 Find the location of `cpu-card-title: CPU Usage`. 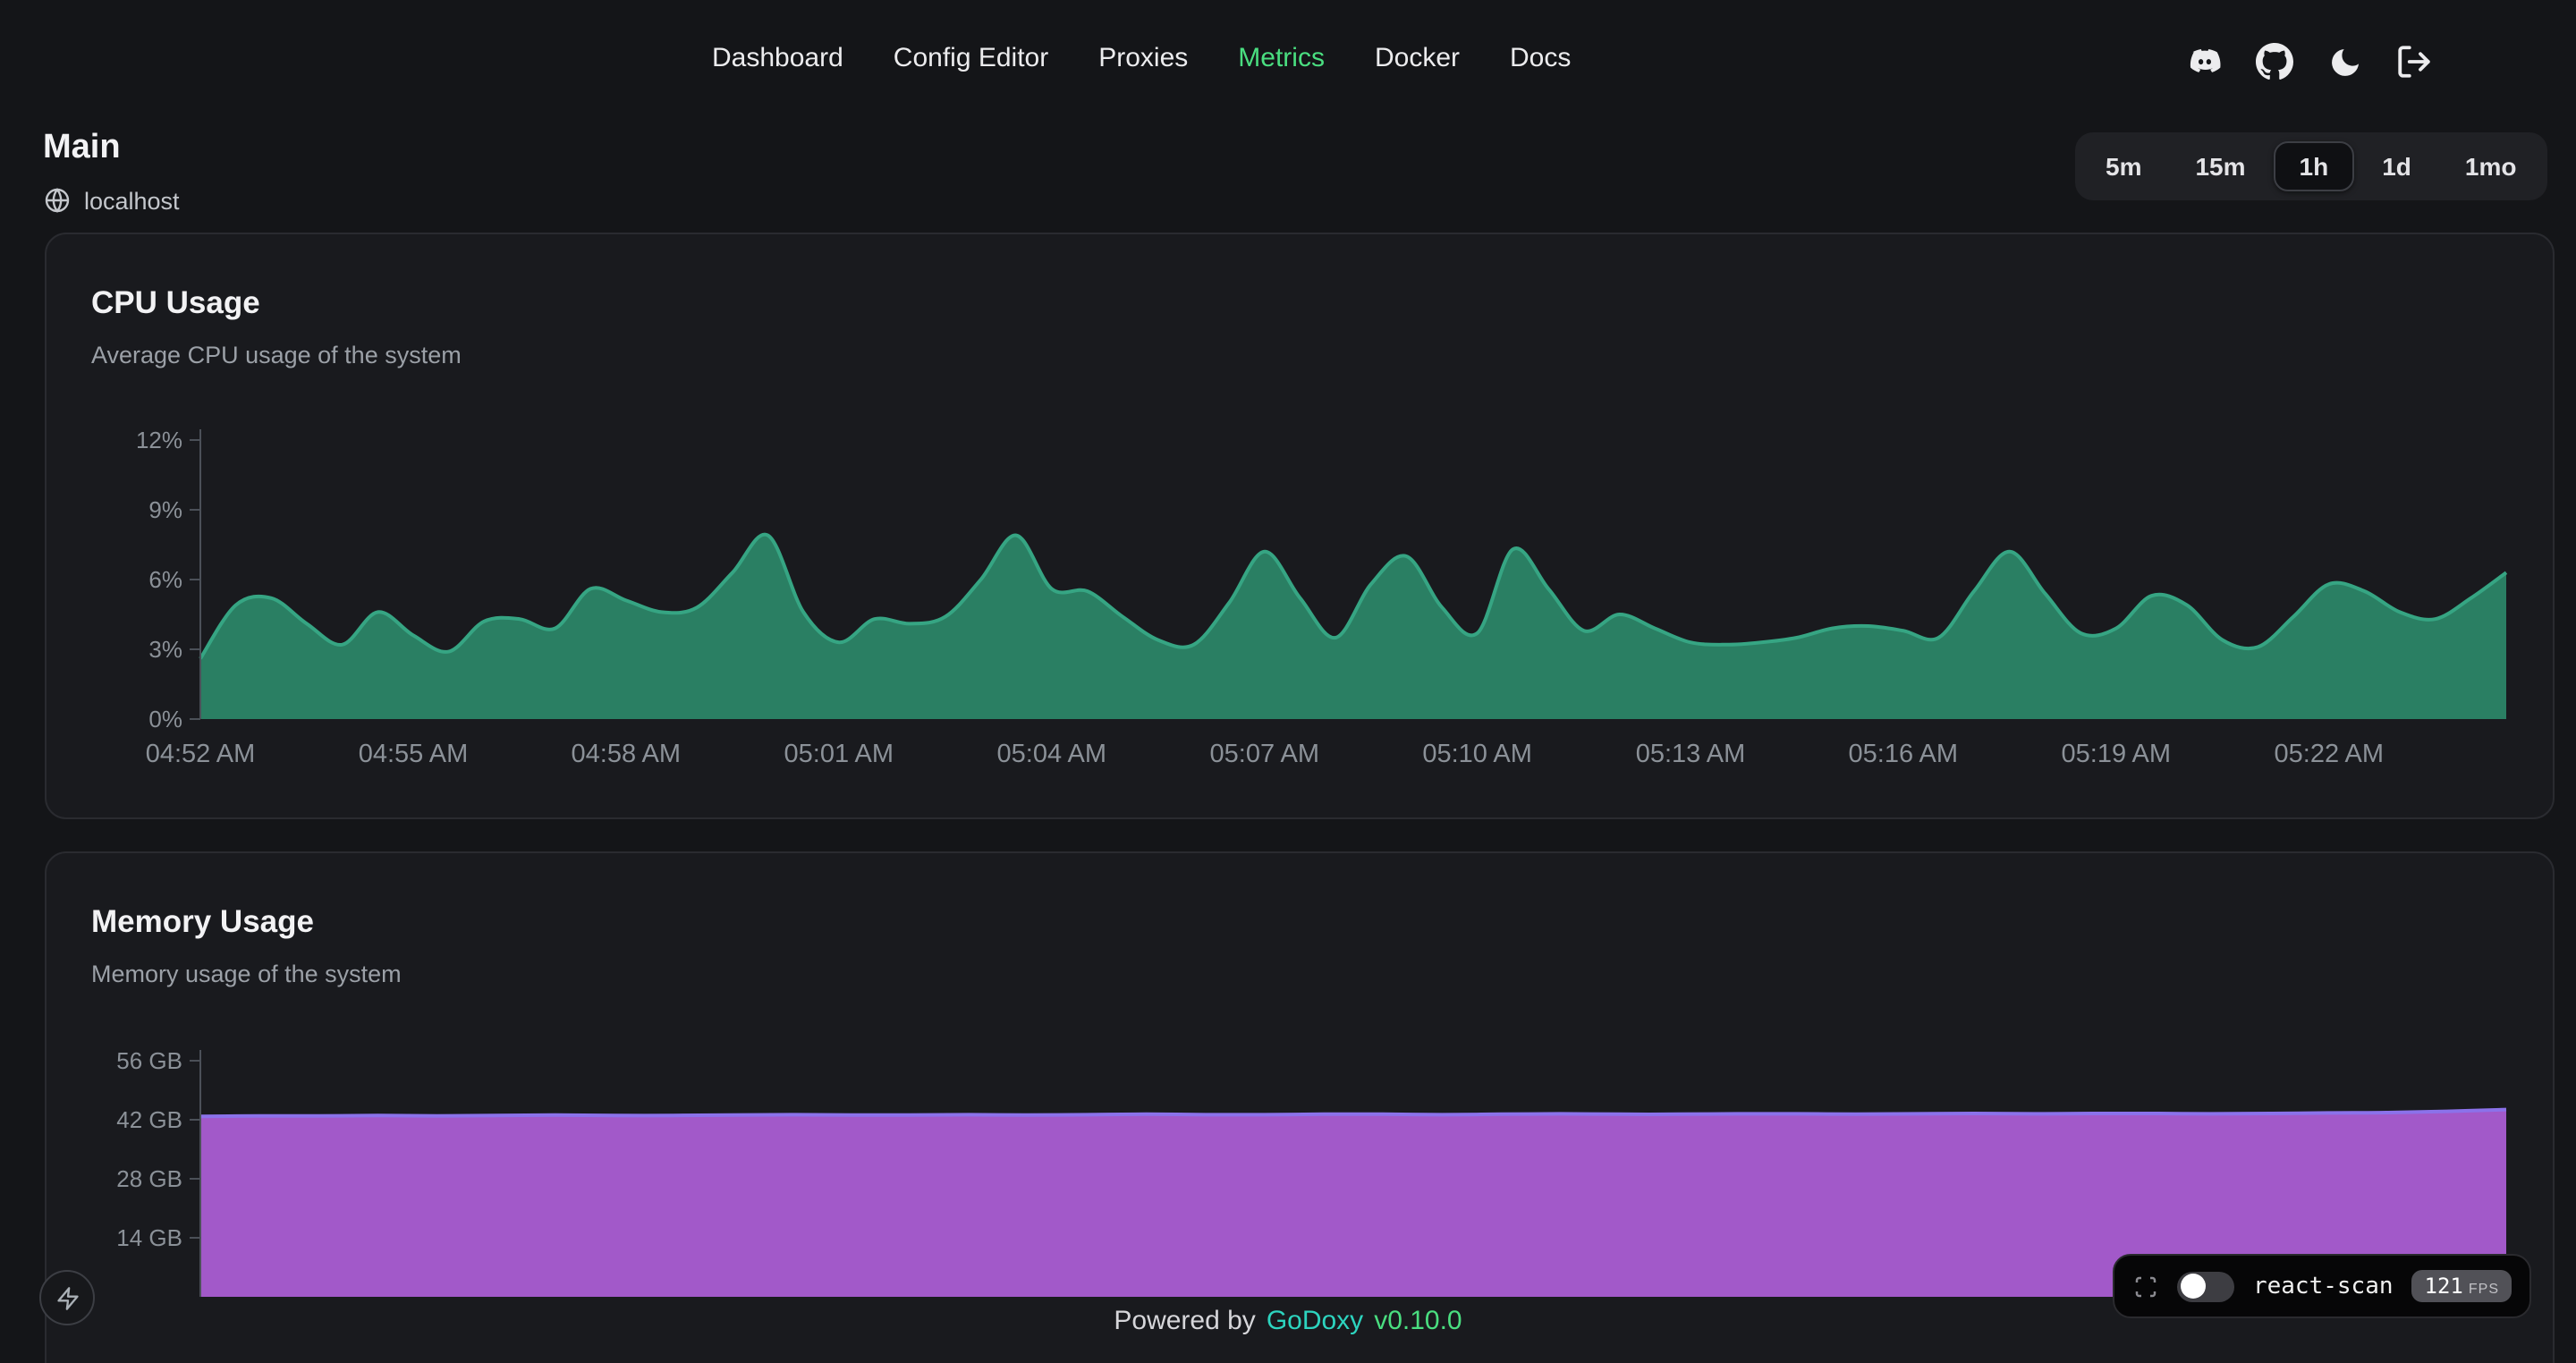

cpu-card-title: CPU Usage is located at coordinates (175, 302).